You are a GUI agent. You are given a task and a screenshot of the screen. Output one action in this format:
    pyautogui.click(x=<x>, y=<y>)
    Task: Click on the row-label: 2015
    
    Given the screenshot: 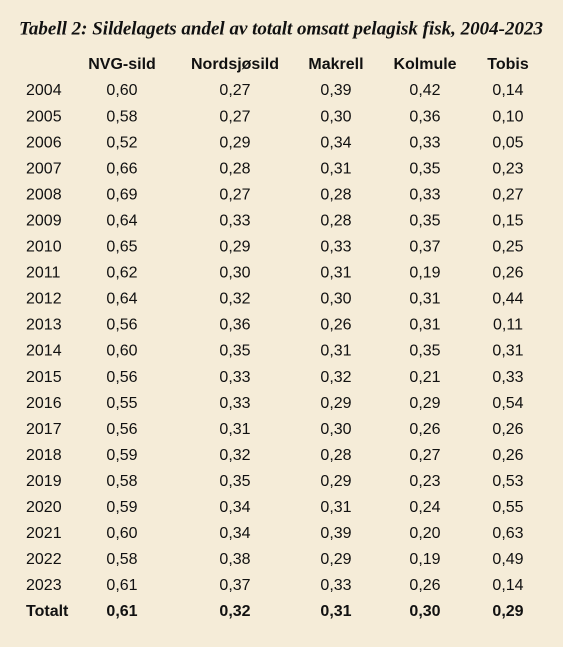 What is the action you would take?
    pyautogui.click(x=44, y=377)
    